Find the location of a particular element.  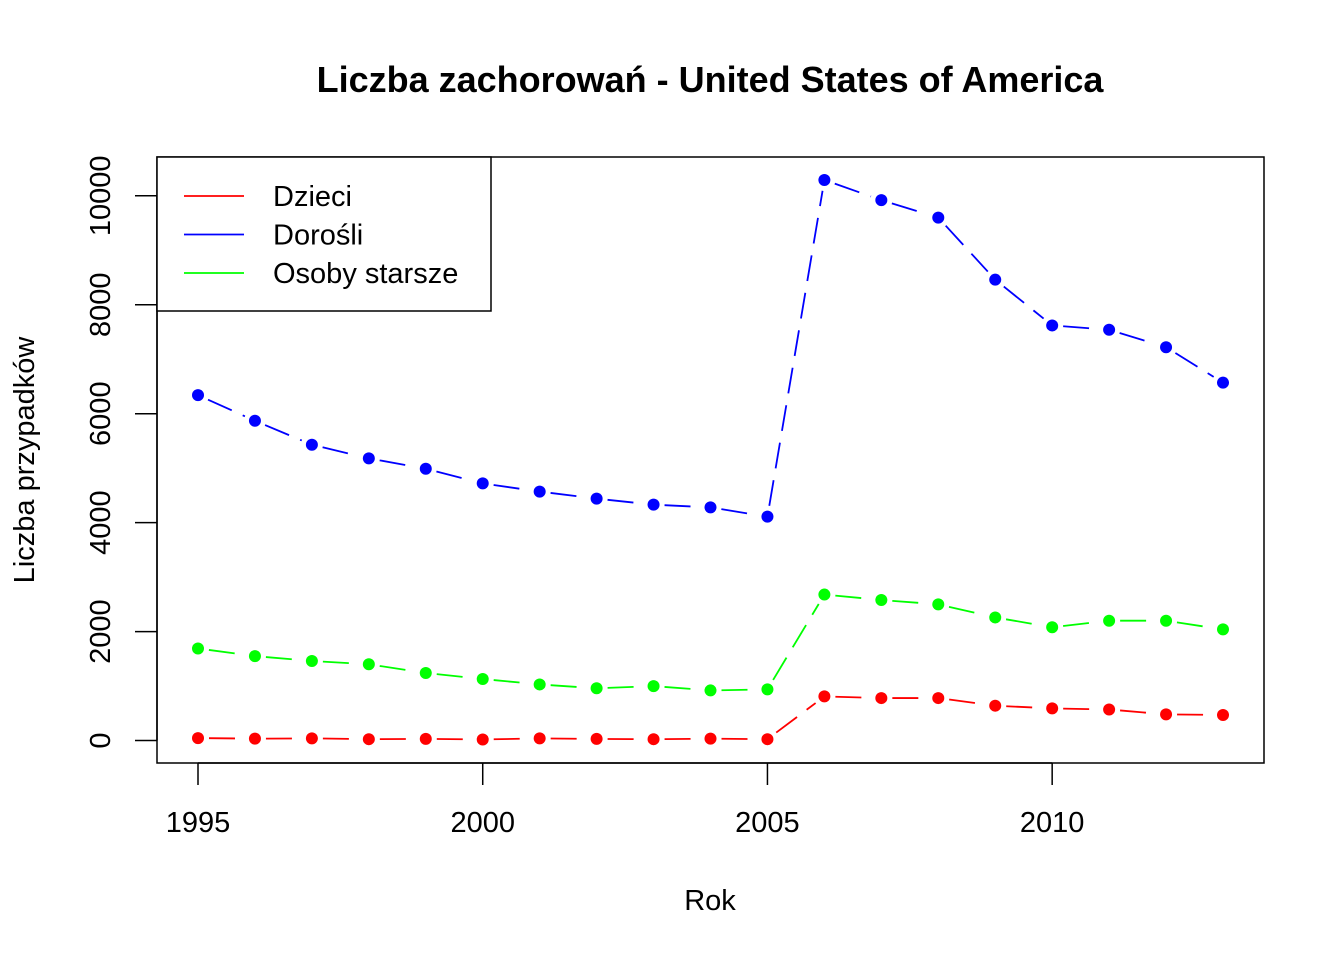

x-tick-label: 1995 is located at coordinates (198, 823).